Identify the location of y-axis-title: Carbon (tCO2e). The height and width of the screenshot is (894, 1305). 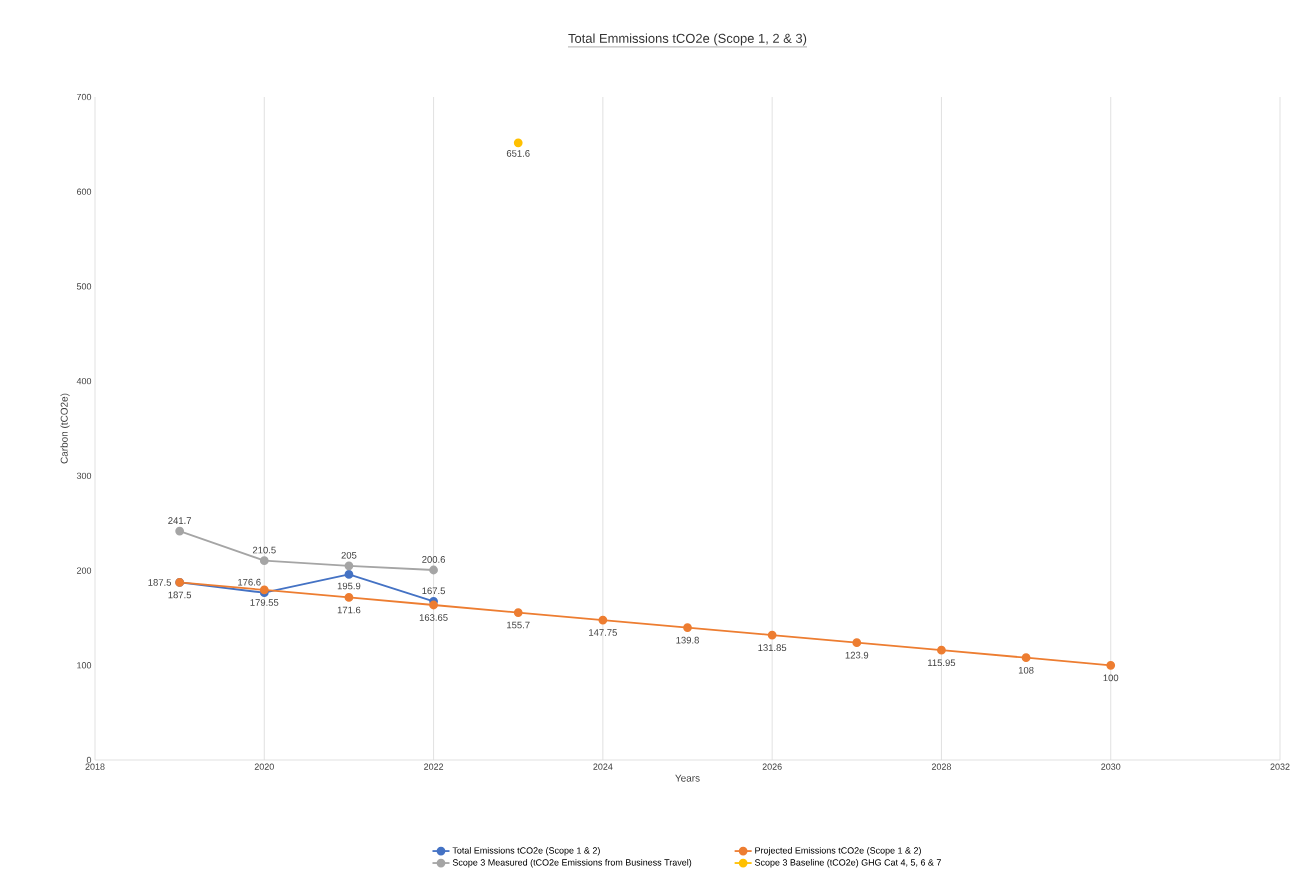
(65, 428).